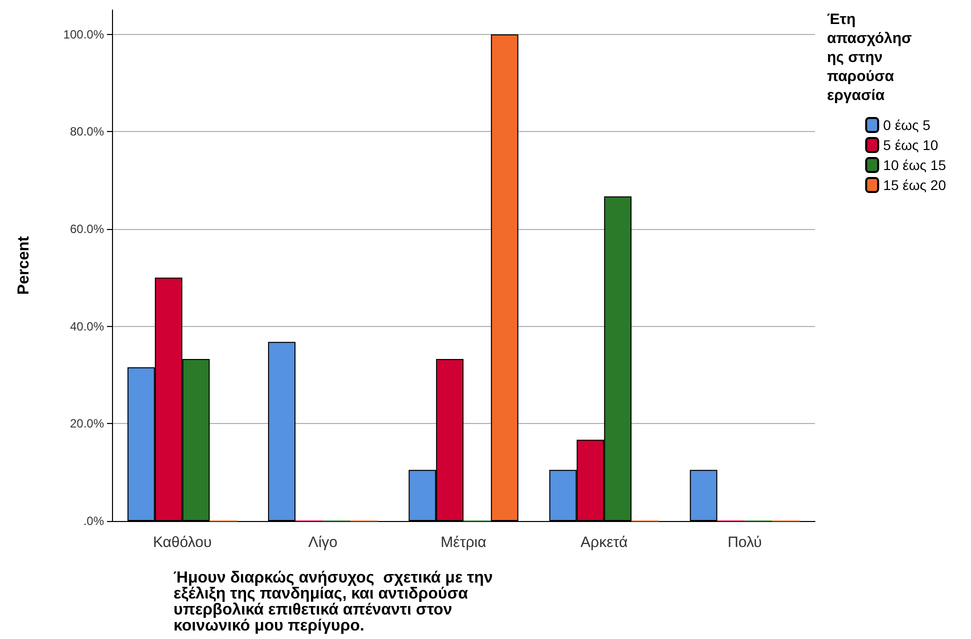 This screenshot has width=971, height=639. Describe the element at coordinates (87, 131) in the screenshot. I see `y-tick-label: 80.0%` at that location.